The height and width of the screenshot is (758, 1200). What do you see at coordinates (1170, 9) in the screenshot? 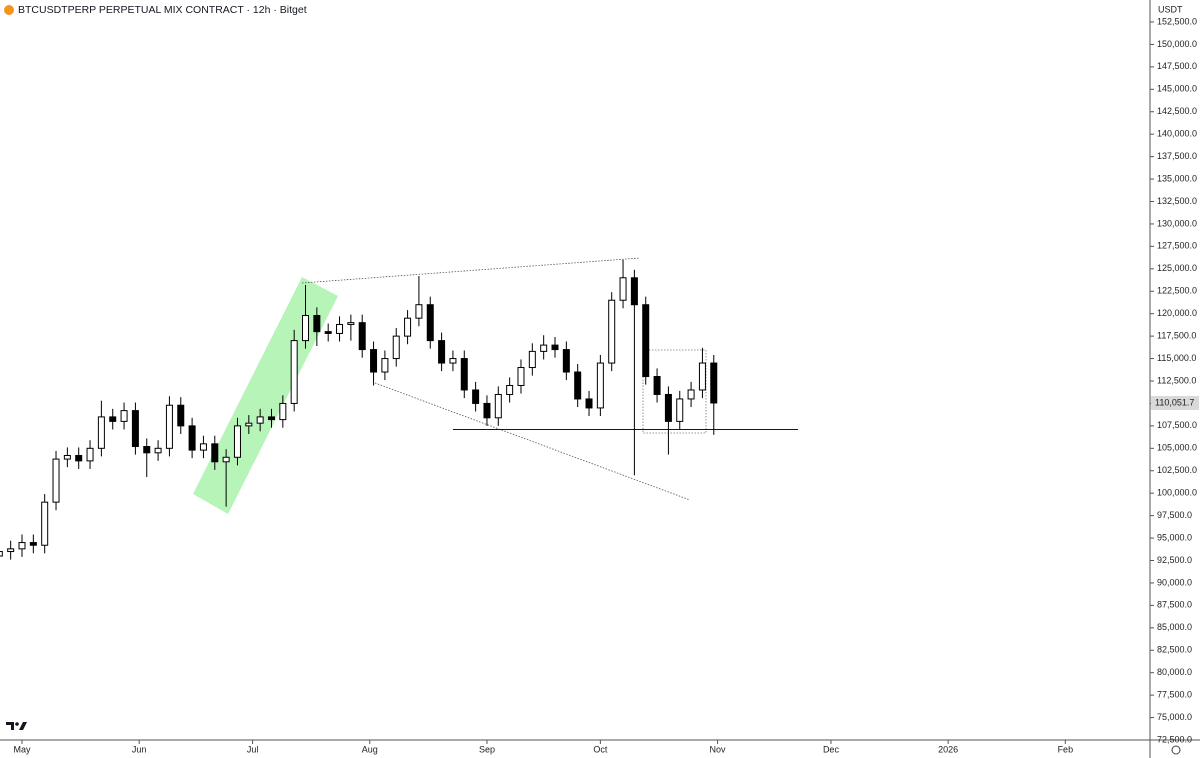
I see `currency-label: USDT` at bounding box center [1170, 9].